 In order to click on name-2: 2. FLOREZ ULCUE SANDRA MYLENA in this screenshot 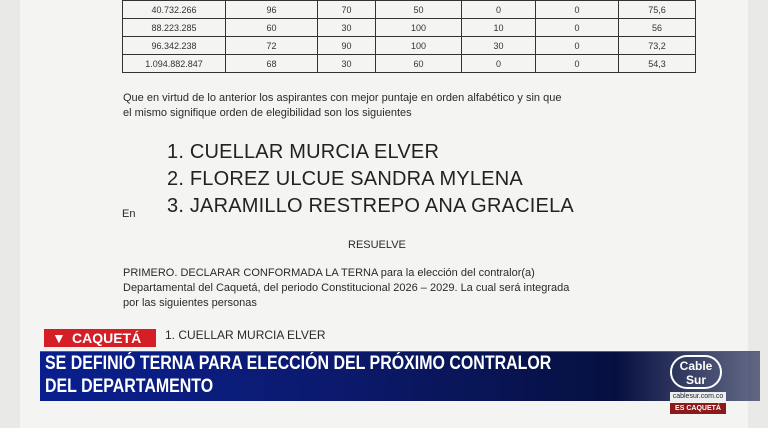, I will do `click(345, 179)`.